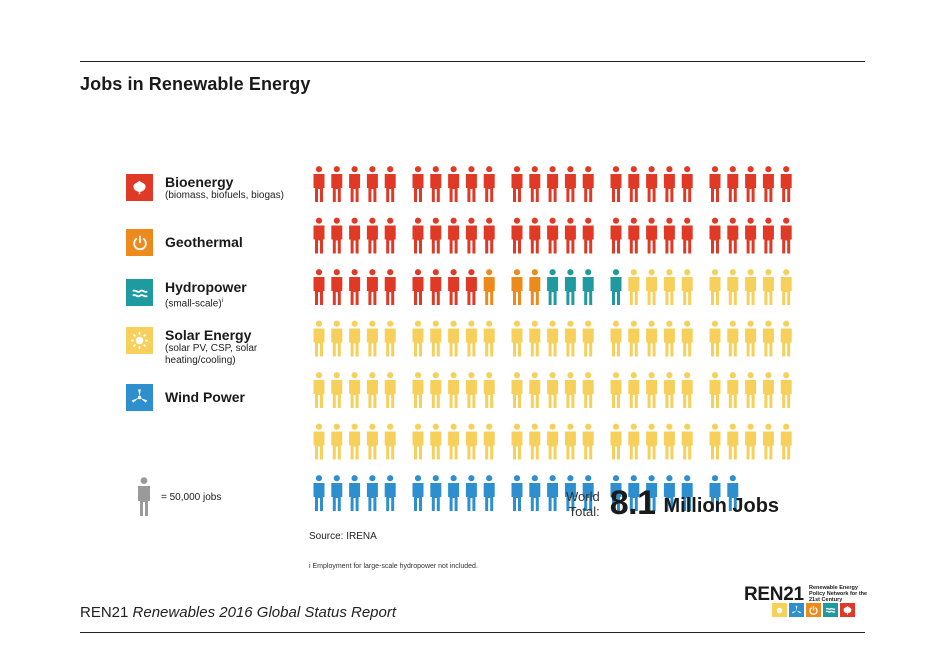 The height and width of the screenshot is (671, 948). I want to click on world-total: World Total: 8.1 Million Jobs, so click(672, 503).